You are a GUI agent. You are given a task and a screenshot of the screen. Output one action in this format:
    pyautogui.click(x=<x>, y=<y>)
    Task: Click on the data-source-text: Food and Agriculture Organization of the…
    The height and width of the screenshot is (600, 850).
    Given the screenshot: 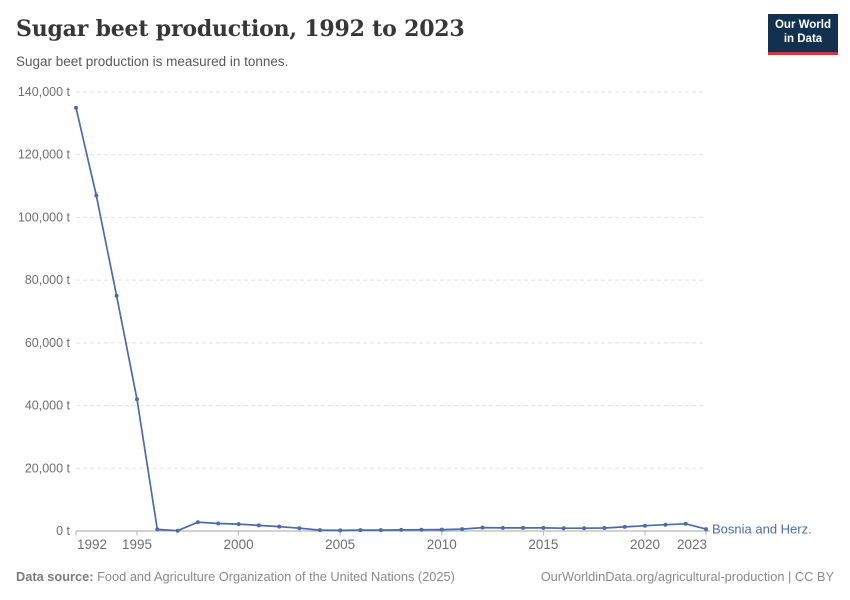 What is the action you would take?
    pyautogui.click(x=276, y=576)
    